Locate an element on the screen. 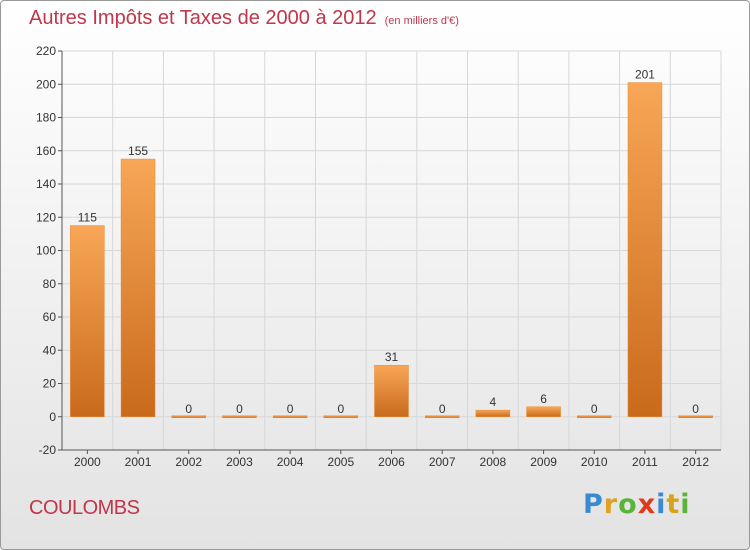 The image size is (750, 550). data-label: 155 is located at coordinates (138, 151).